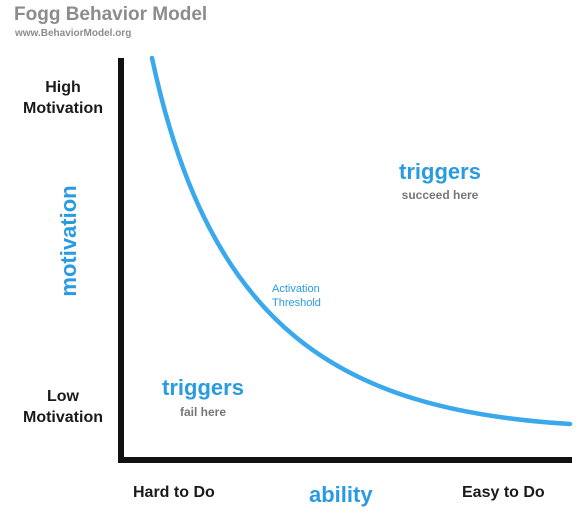  What do you see at coordinates (341, 494) in the screenshot?
I see `ability-axis-title: ability` at bounding box center [341, 494].